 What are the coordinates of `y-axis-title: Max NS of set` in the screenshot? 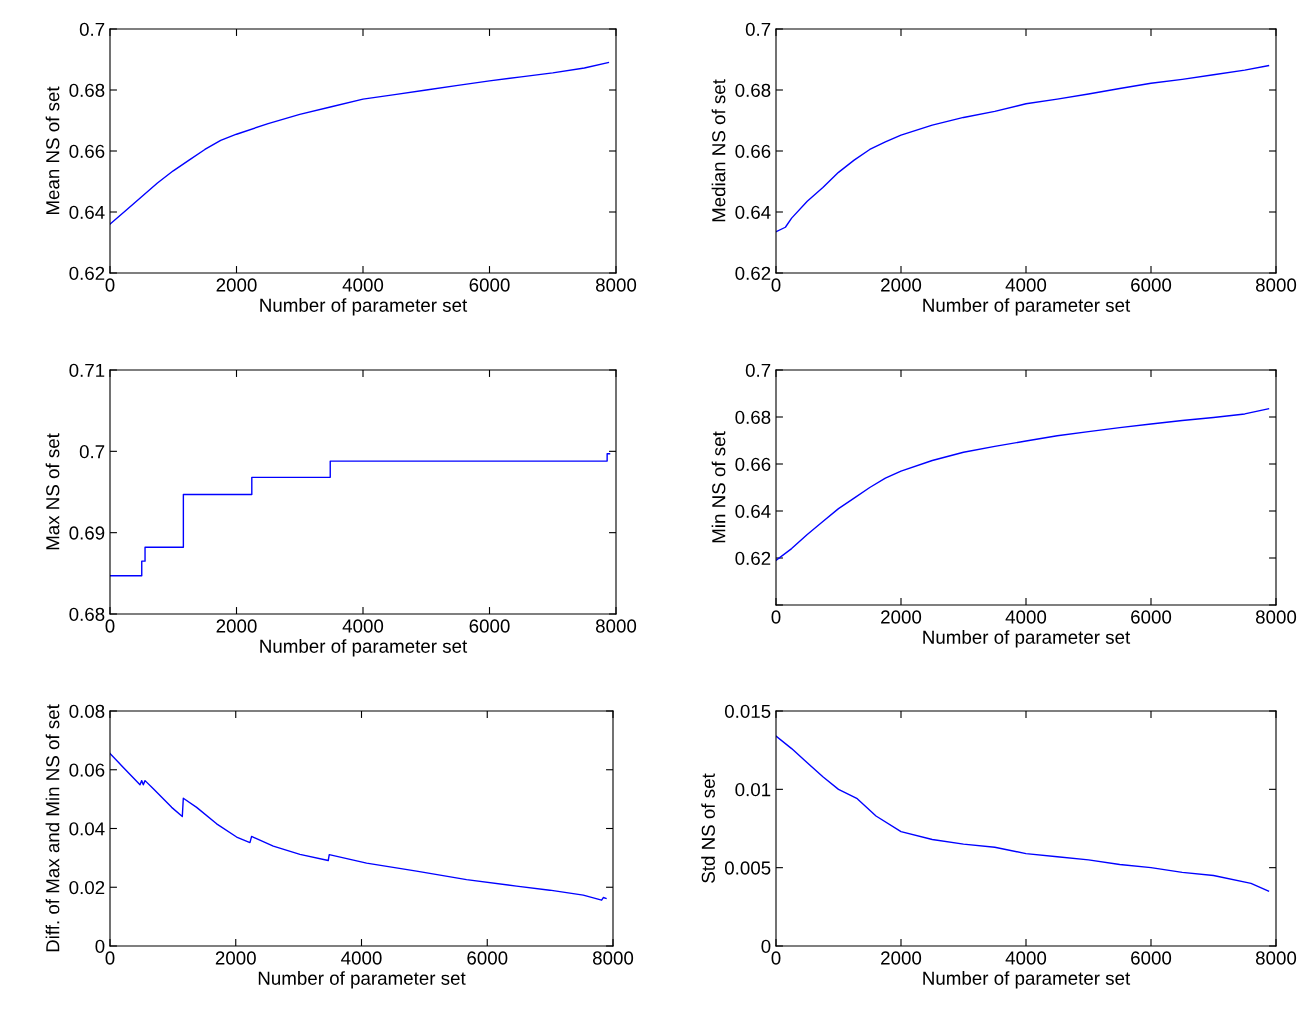 It's located at (52, 491).